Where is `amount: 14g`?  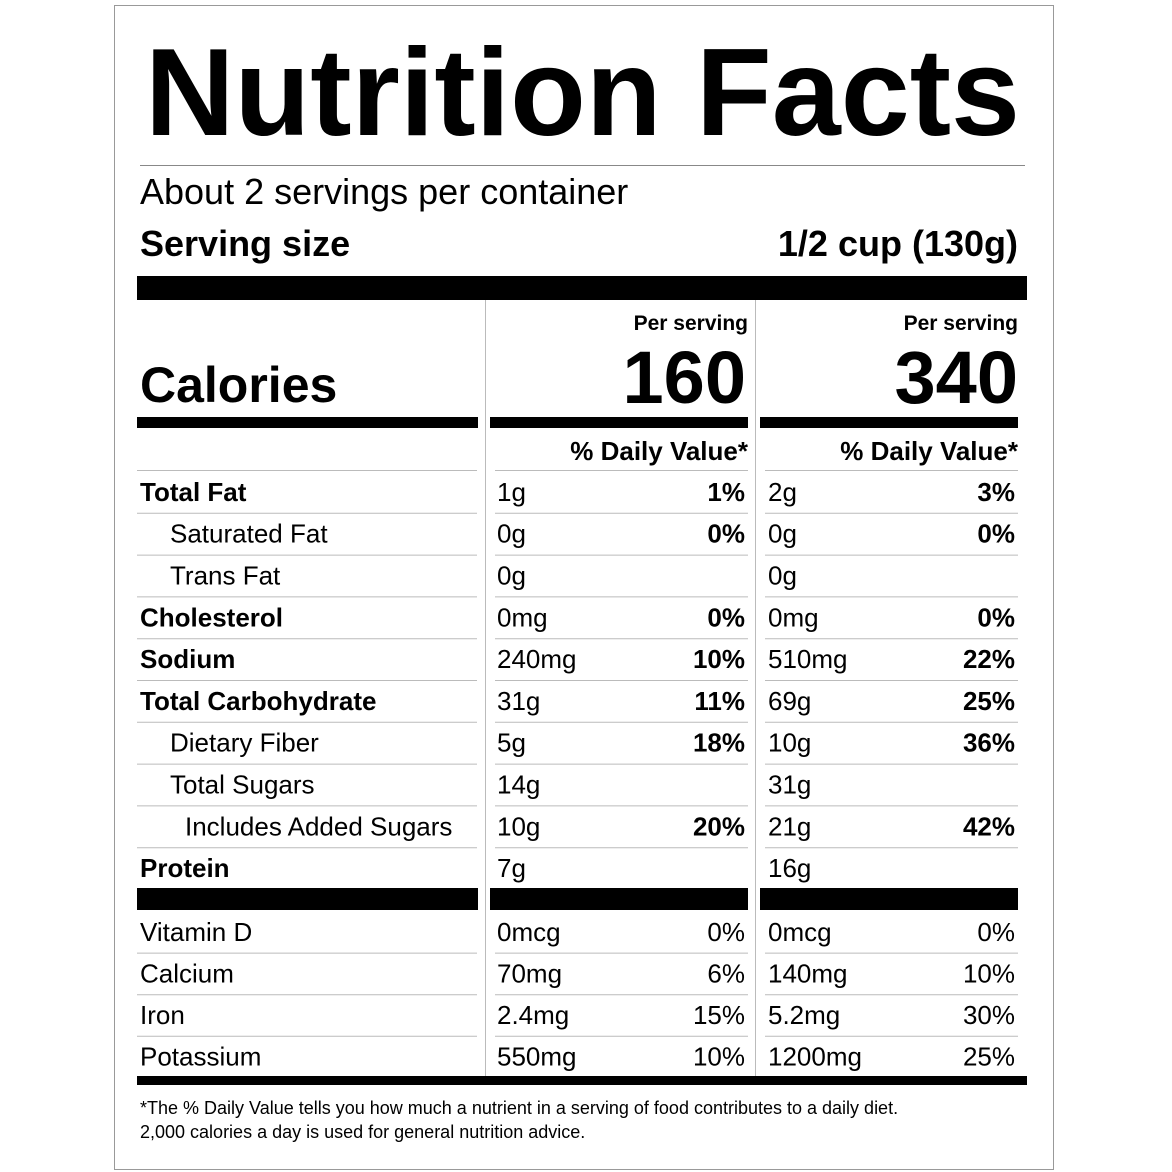
amount: 14g is located at coordinates (518, 785).